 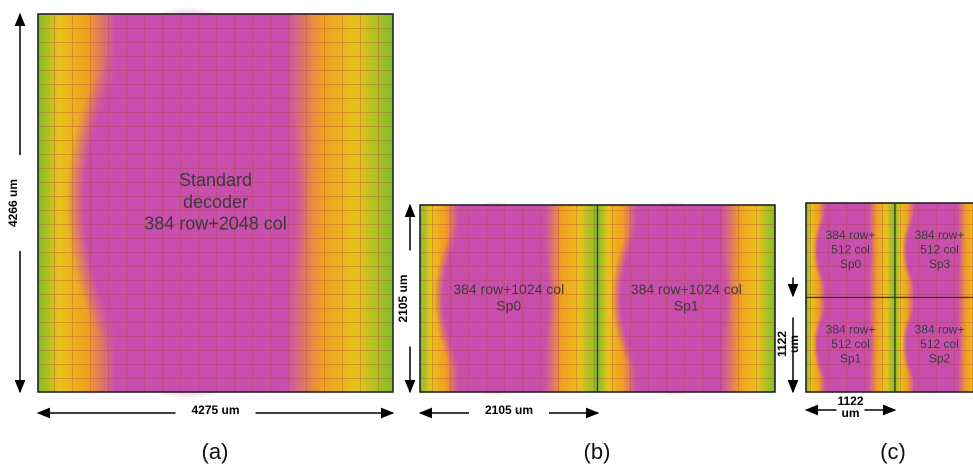 What do you see at coordinates (215, 410) in the screenshot?
I see `width-label: 4275 um` at bounding box center [215, 410].